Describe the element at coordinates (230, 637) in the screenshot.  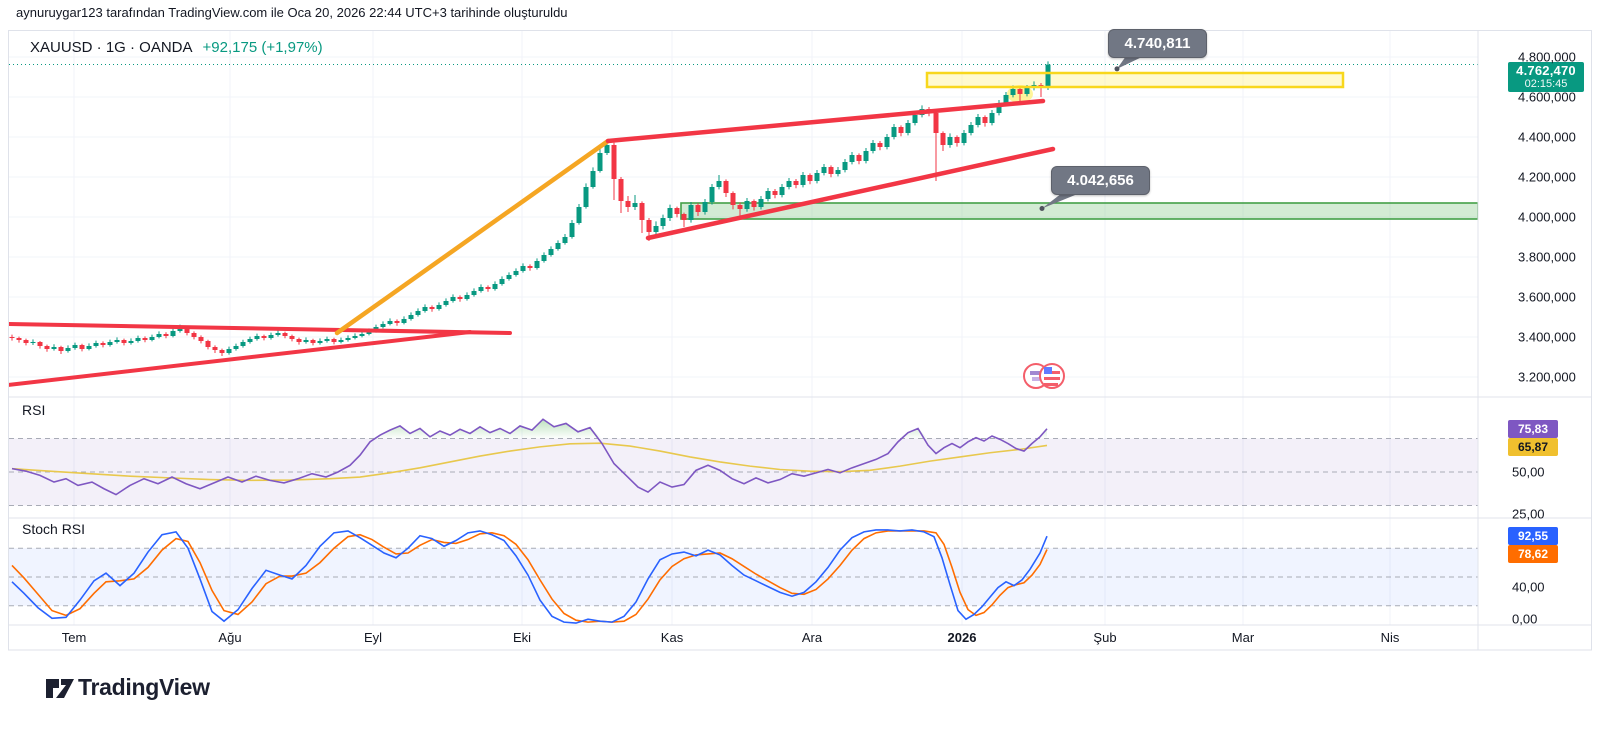
I see `time-axis-label: Ağu` at that location.